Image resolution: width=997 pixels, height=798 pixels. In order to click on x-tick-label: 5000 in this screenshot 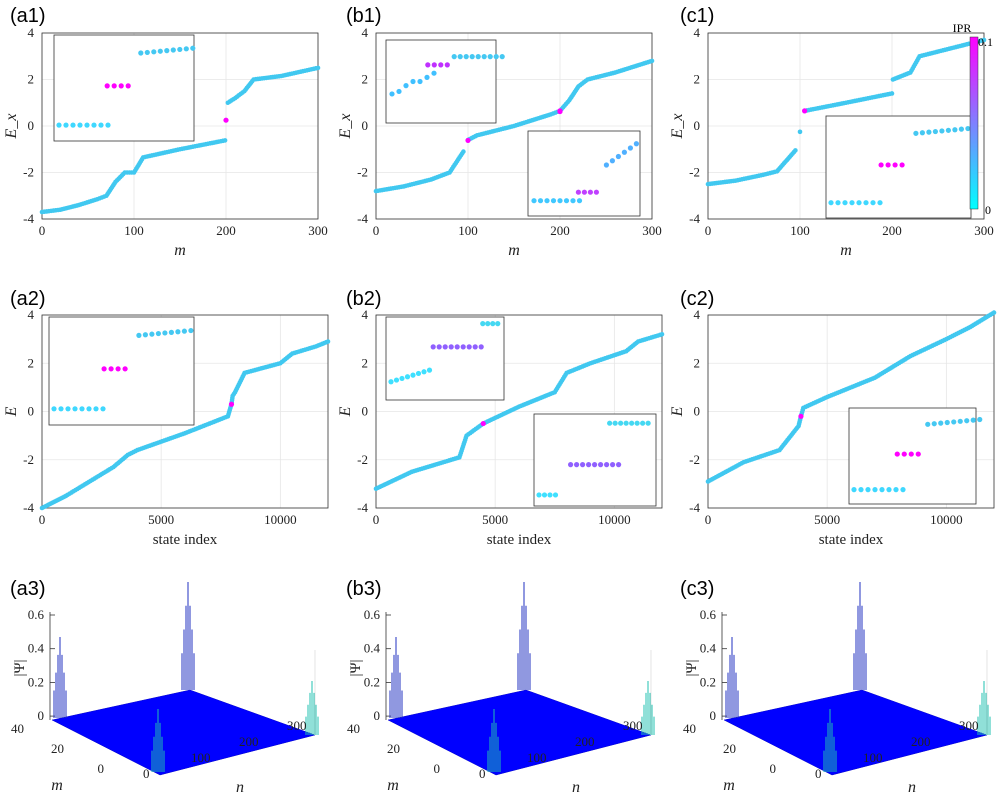, I will do `click(827, 519)`.